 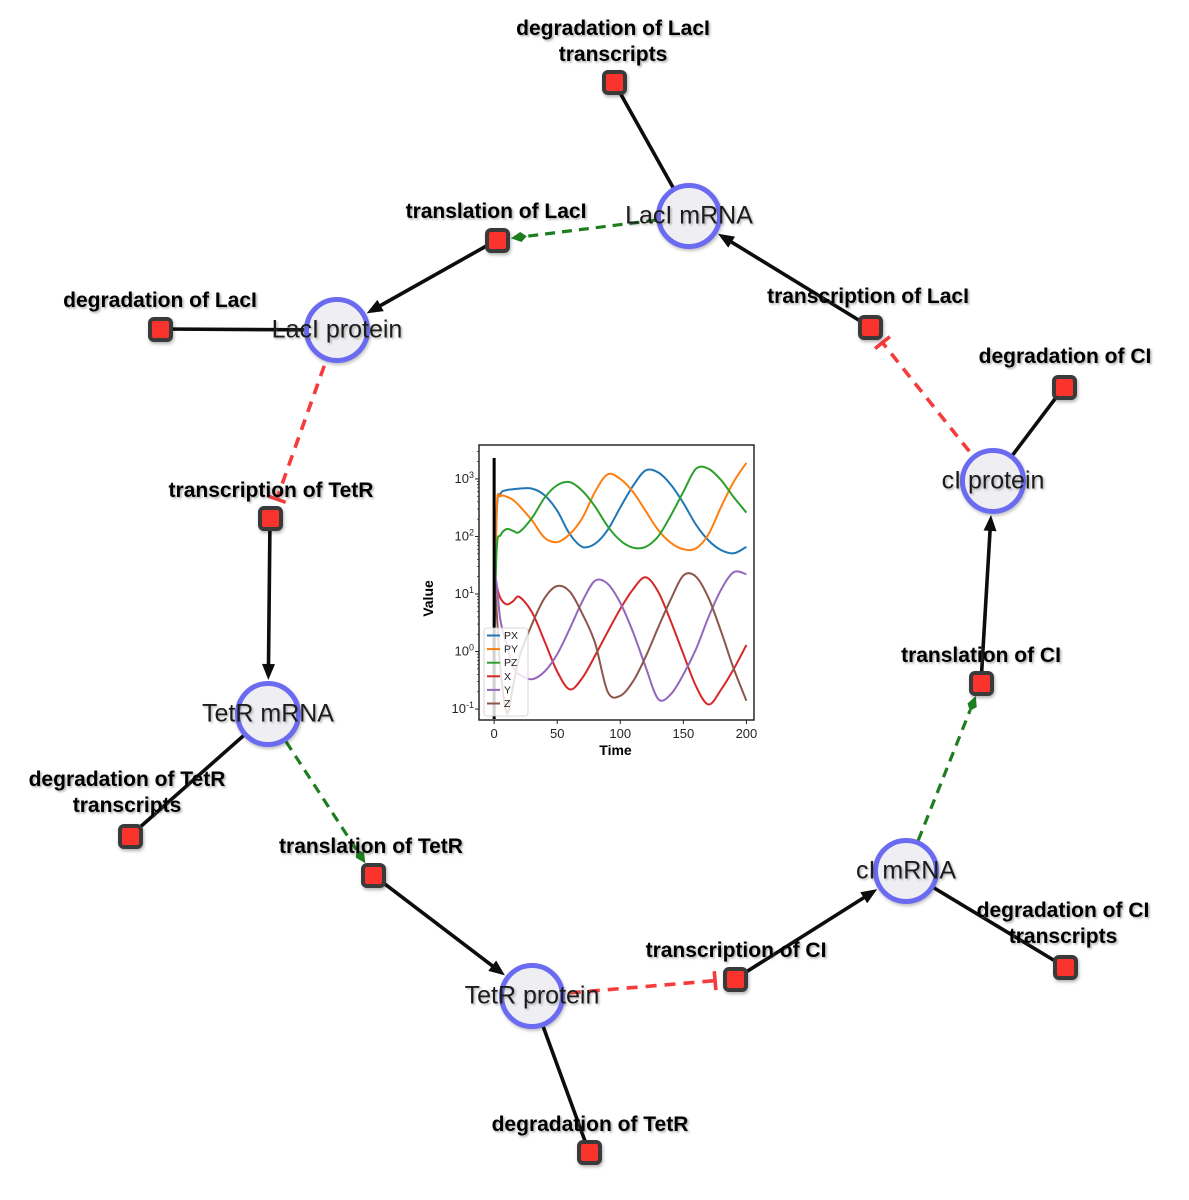 I want to click on series-line-PX, so click(x=620, y=560).